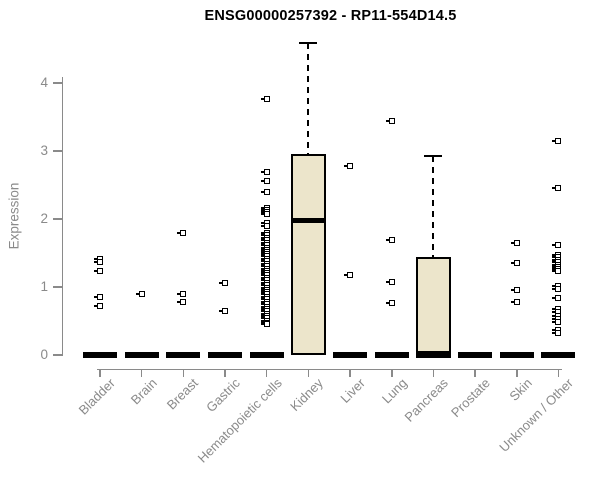  I want to click on y-axis-line, so click(62, 216).